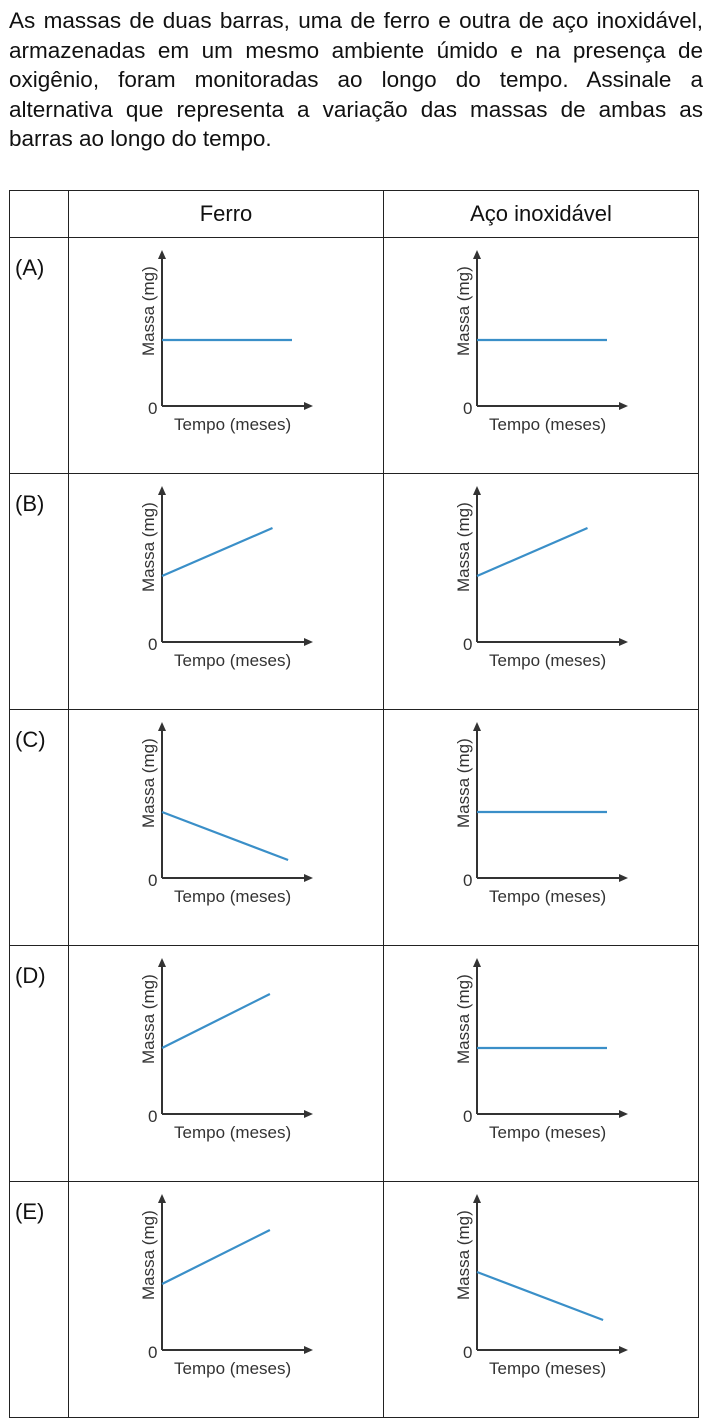  Describe the element at coordinates (39, 355) in the screenshot. I see `option-letter-cell: (A)` at that location.